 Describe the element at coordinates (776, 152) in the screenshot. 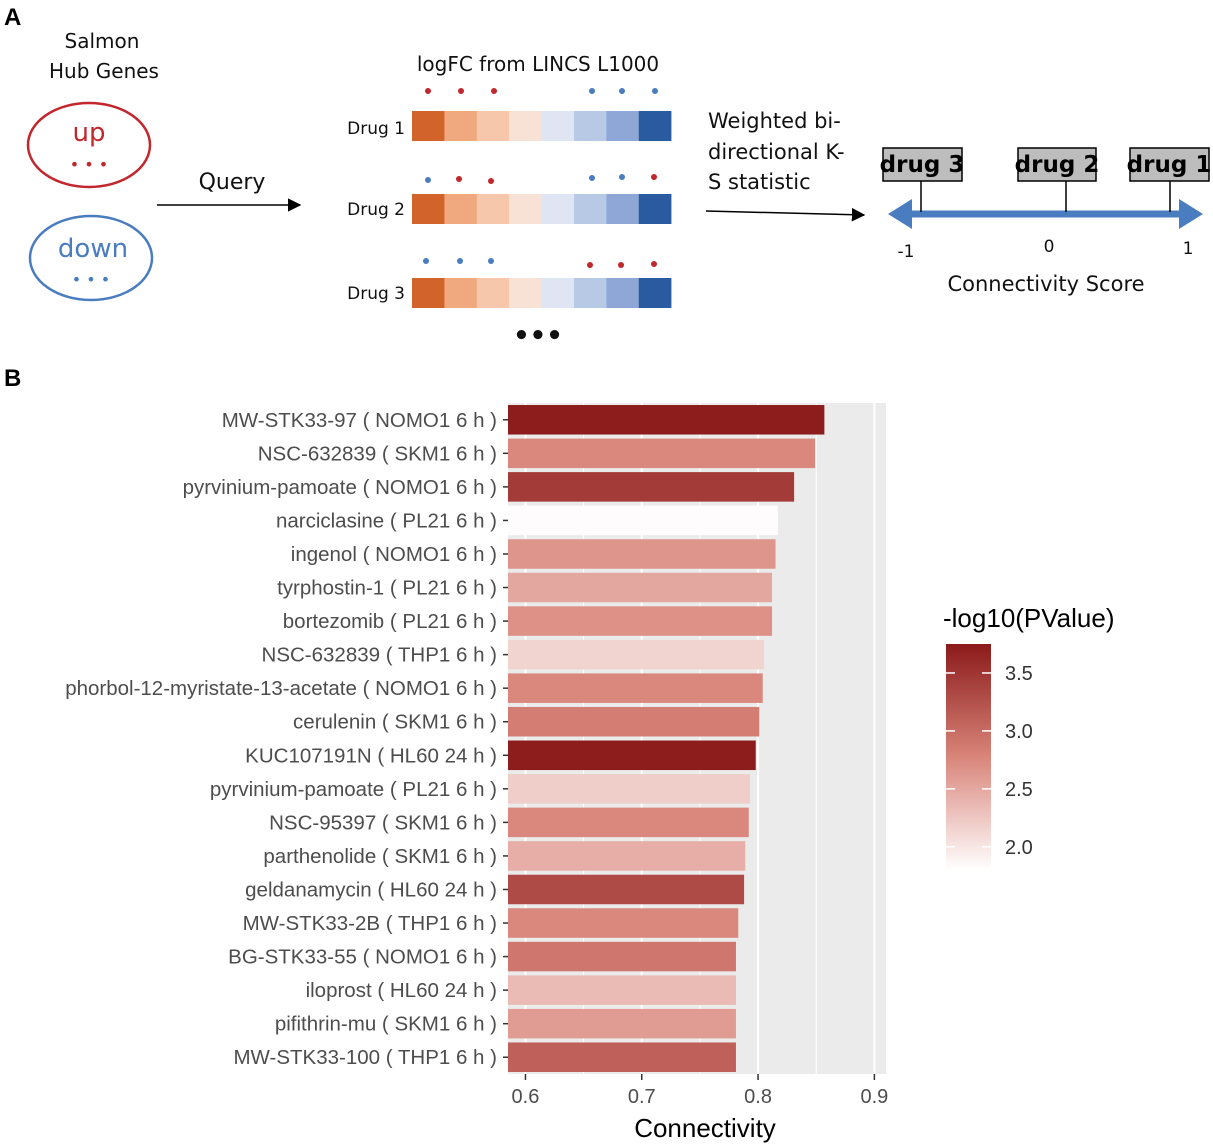

I see `ks-label-line2: directional K-` at that location.